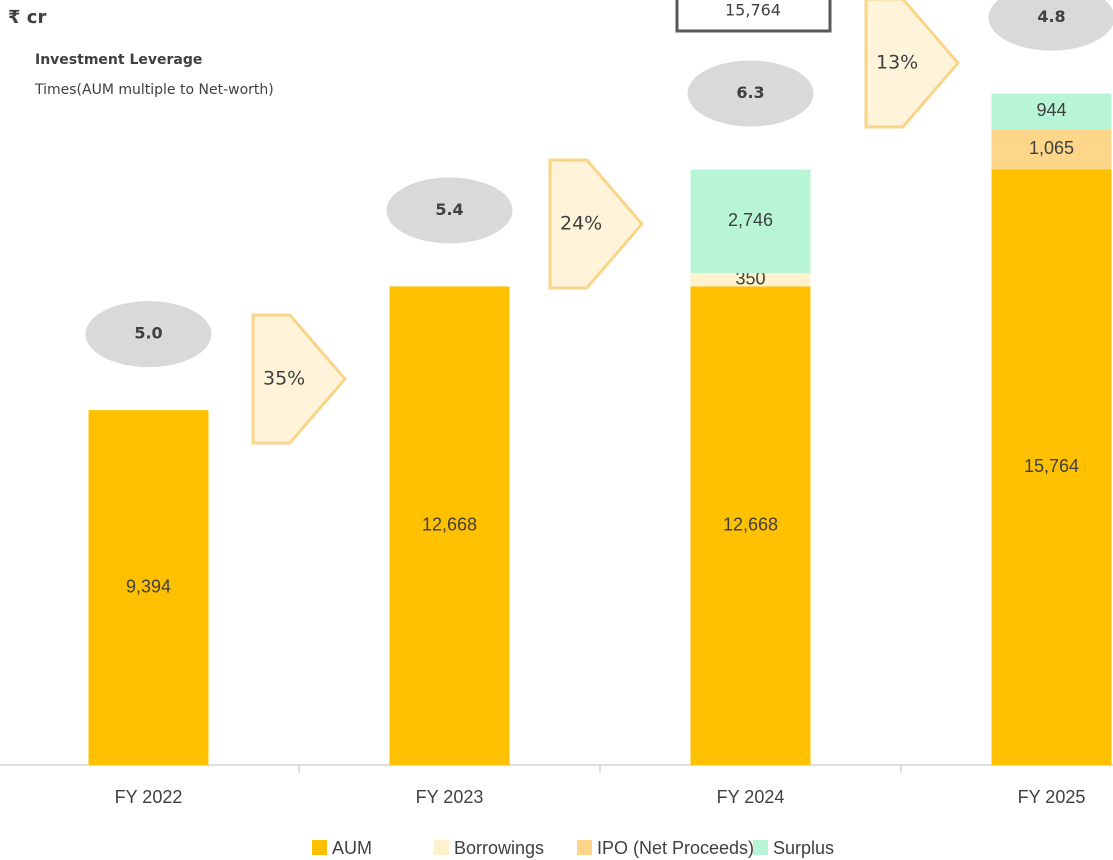  What do you see at coordinates (751, 797) in the screenshot?
I see `x-tick-label: FY 2024` at bounding box center [751, 797].